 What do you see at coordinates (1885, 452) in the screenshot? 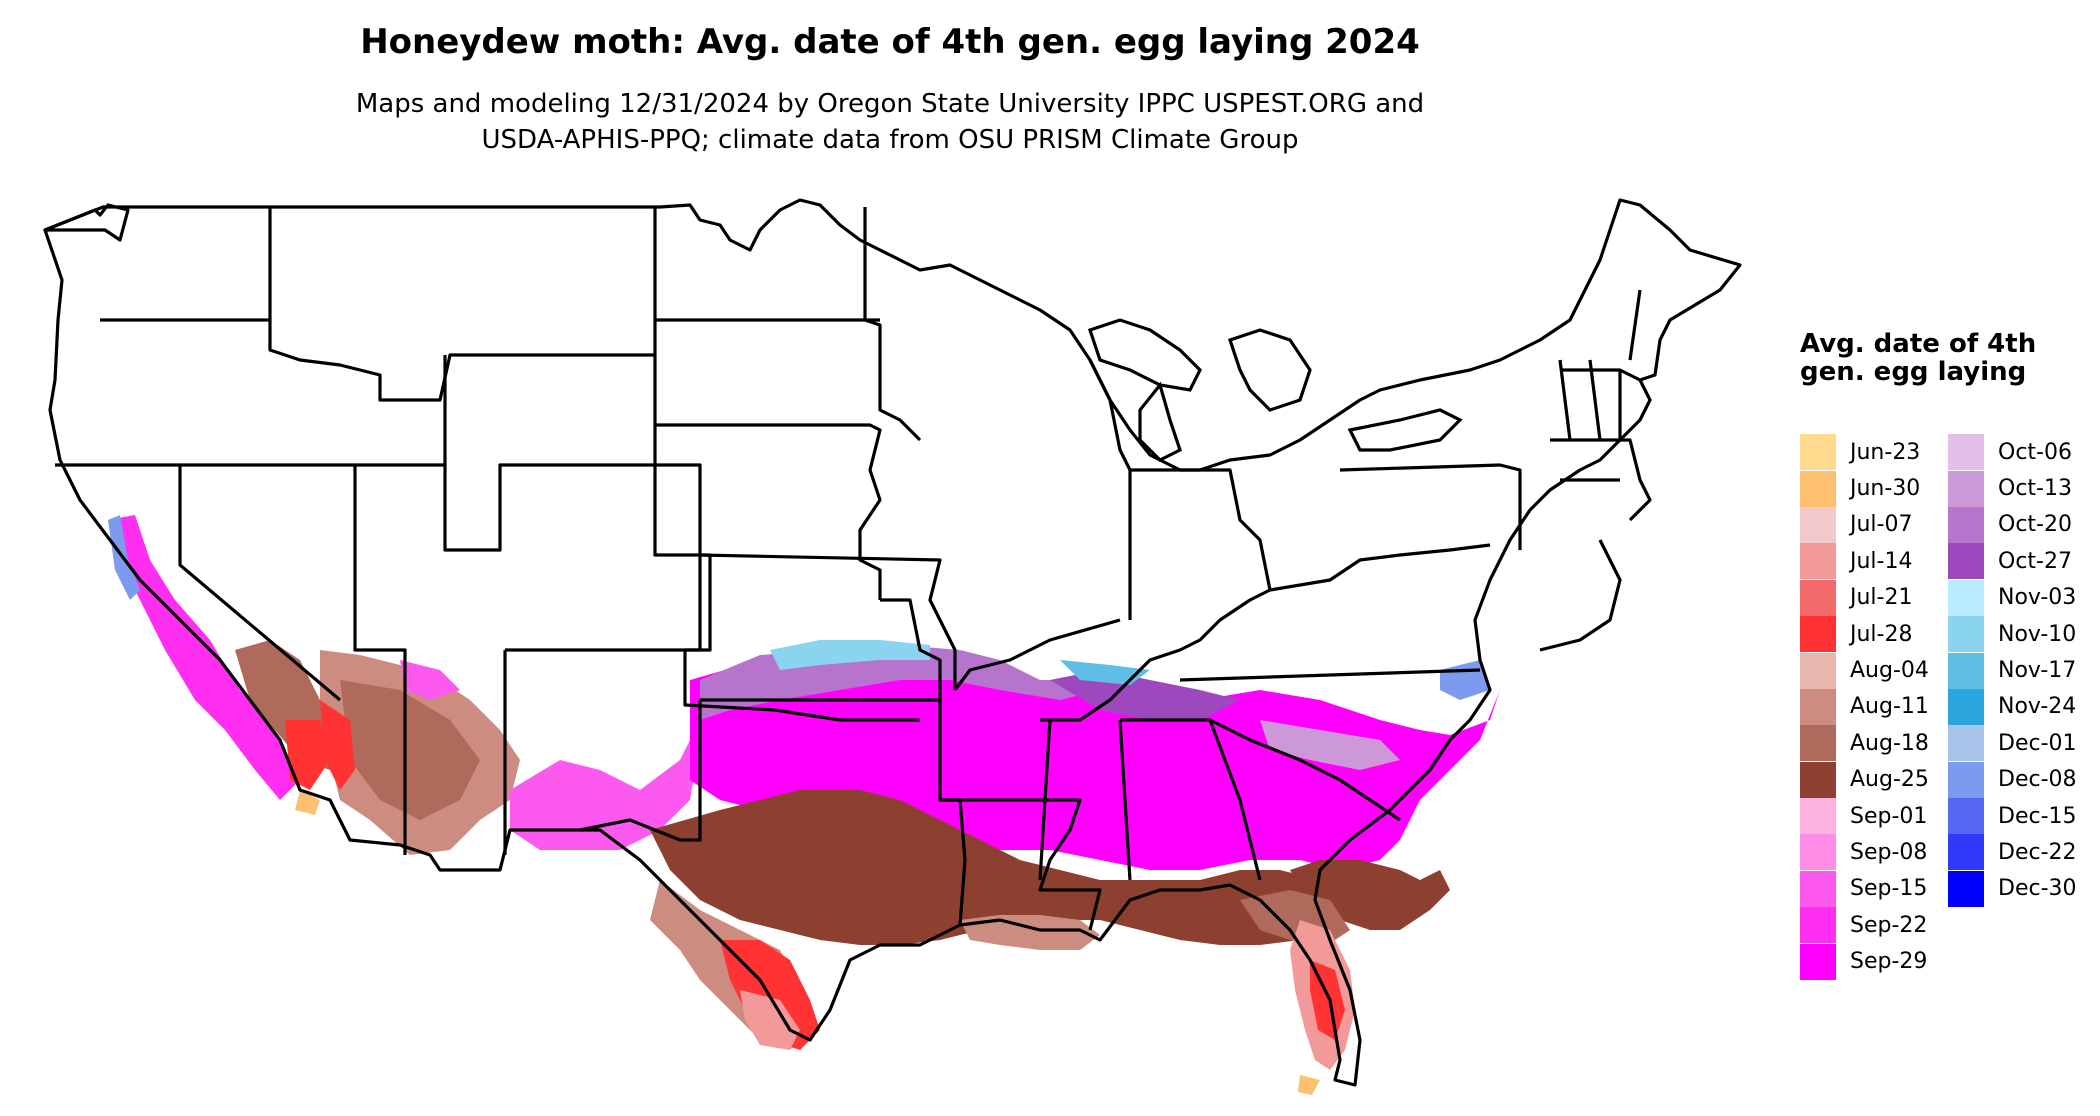
I see `legend-label: Jun-23` at bounding box center [1885, 452].